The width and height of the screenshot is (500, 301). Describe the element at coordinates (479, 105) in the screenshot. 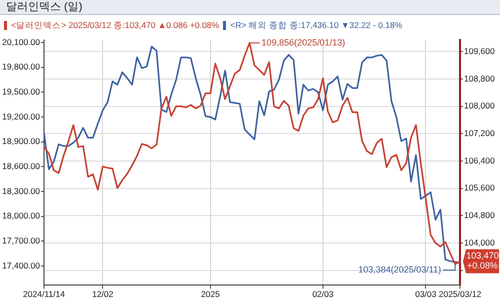

I see `y2-tick-label: 108,000` at that location.